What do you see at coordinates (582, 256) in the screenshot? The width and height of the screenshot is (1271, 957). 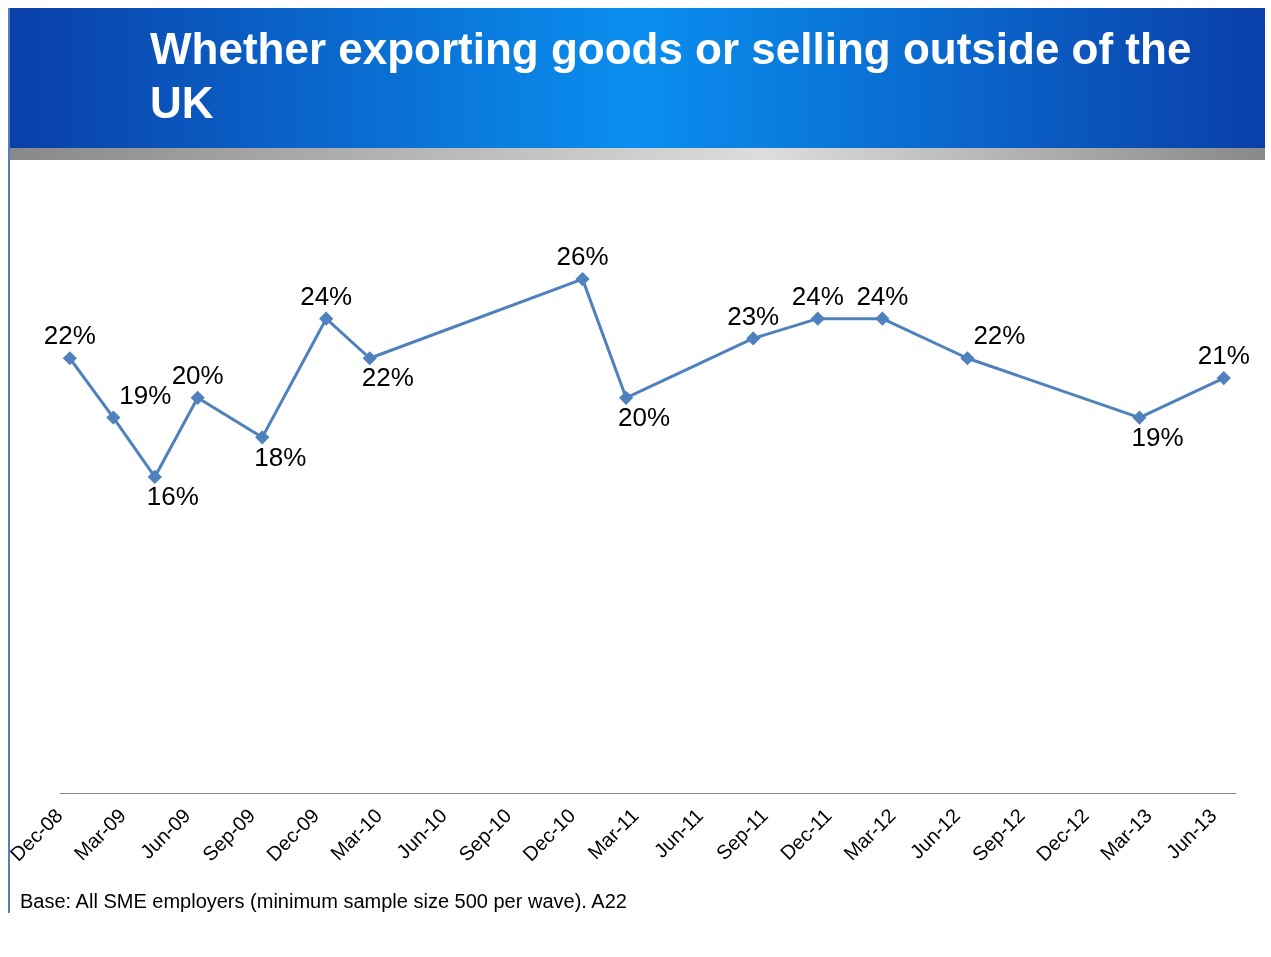 I see `data-label: 26%` at bounding box center [582, 256].